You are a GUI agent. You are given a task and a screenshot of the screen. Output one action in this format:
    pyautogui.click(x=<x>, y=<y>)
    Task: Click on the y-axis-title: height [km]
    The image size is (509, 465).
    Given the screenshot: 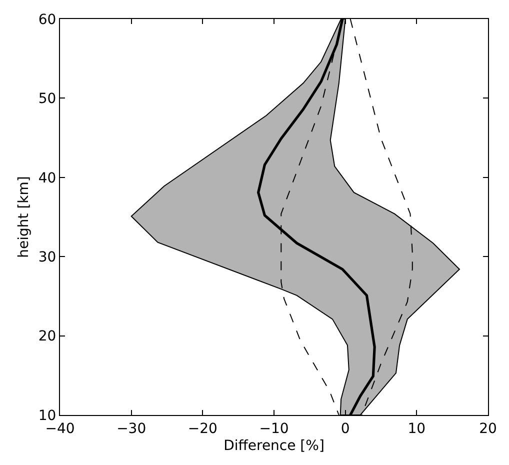 What is the action you would take?
    pyautogui.click(x=24, y=217)
    